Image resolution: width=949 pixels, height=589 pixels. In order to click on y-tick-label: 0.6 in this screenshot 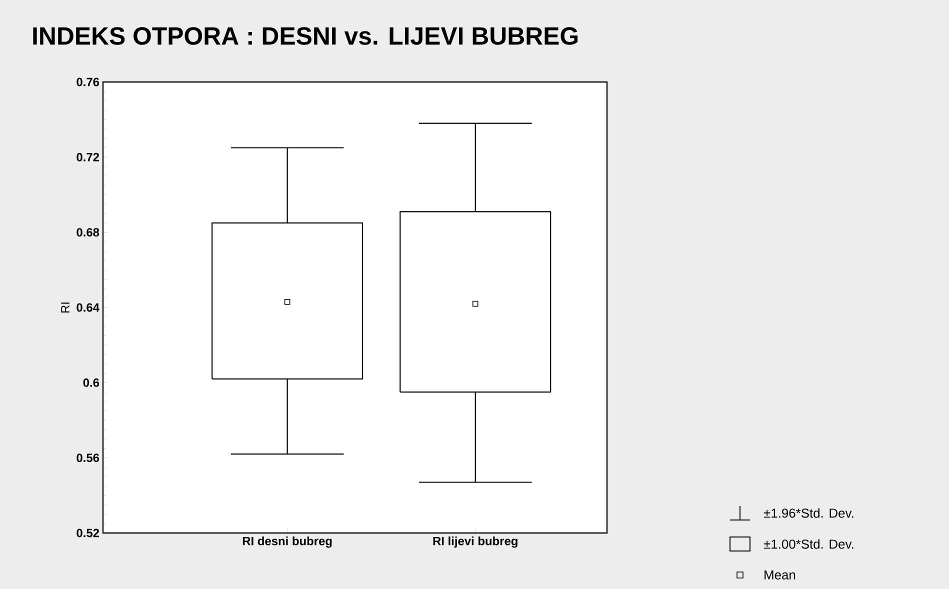, I will do `click(91, 382)`.